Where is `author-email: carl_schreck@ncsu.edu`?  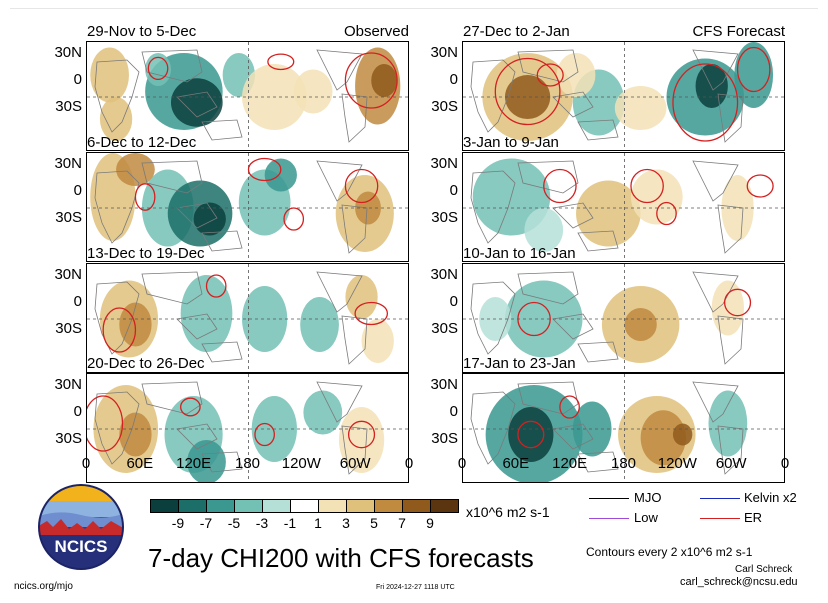 author-email: carl_schreck@ncsu.edu is located at coordinates (739, 582).